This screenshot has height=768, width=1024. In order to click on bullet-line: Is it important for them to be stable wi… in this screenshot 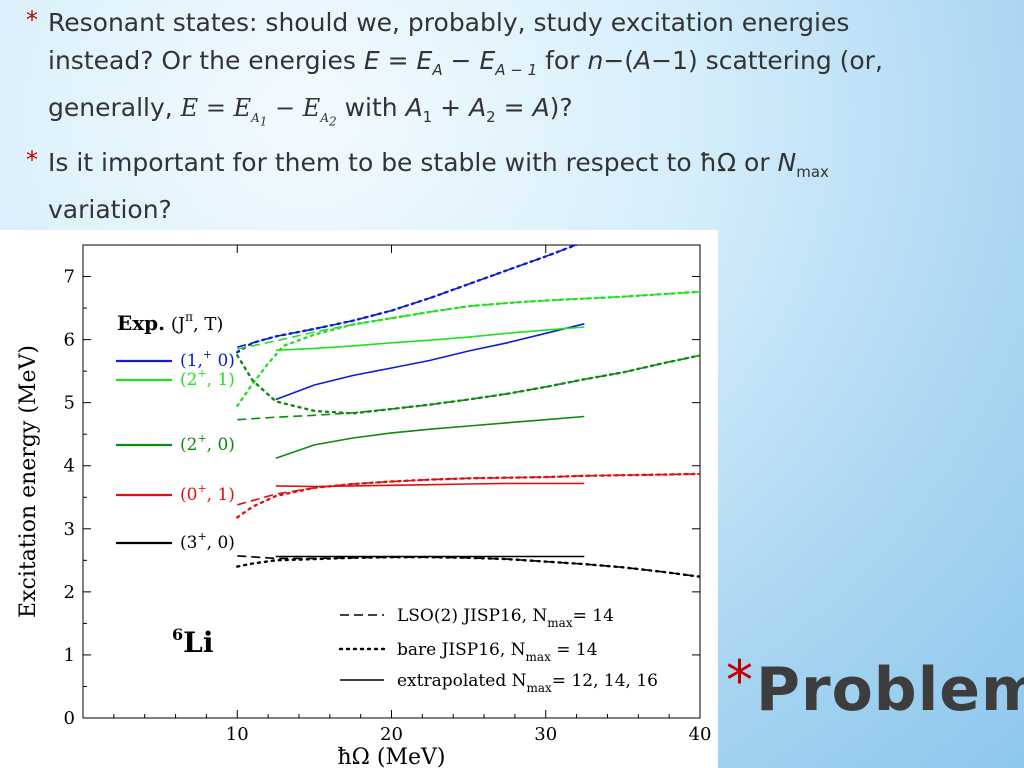, I will do `click(527, 167)`.